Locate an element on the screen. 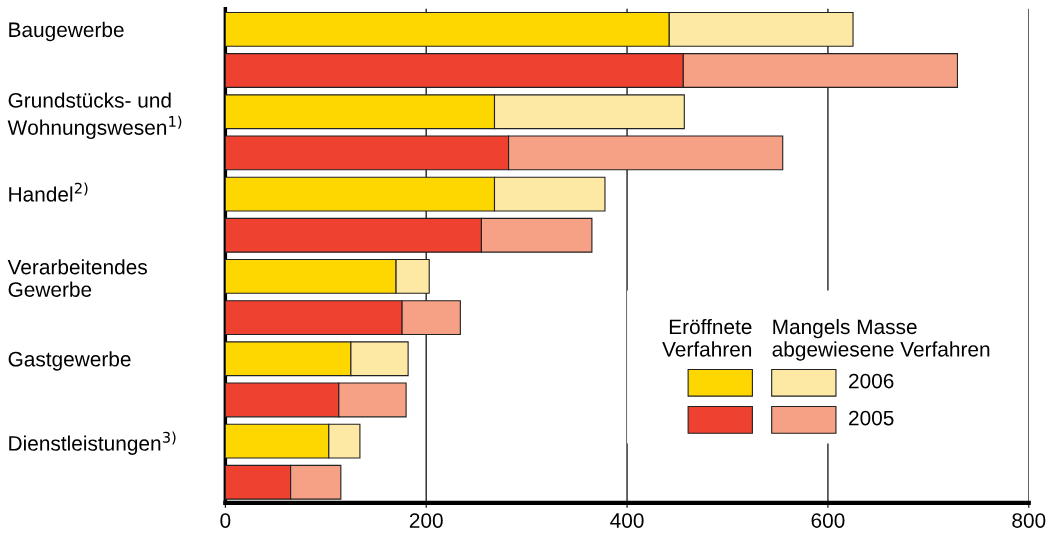 This screenshot has width=1053, height=549. x-tick-label: 600 is located at coordinates (828, 520).